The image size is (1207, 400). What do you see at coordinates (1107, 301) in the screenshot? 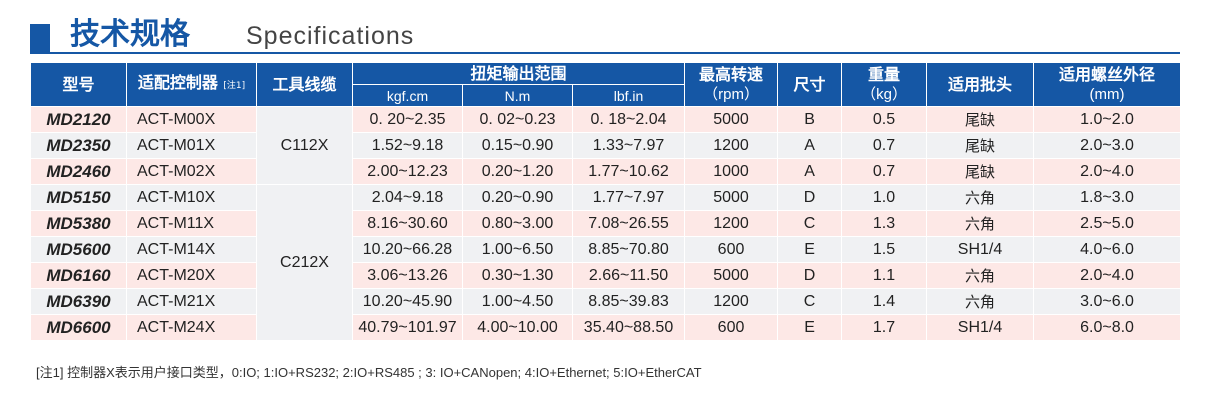
I see `cell-screw: 3.0~6.0` at bounding box center [1107, 301].